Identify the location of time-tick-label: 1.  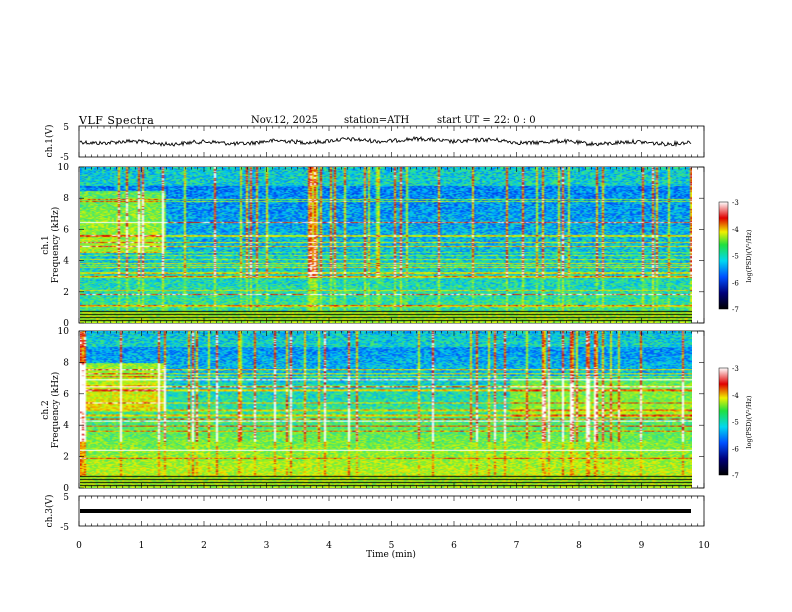
(142, 546).